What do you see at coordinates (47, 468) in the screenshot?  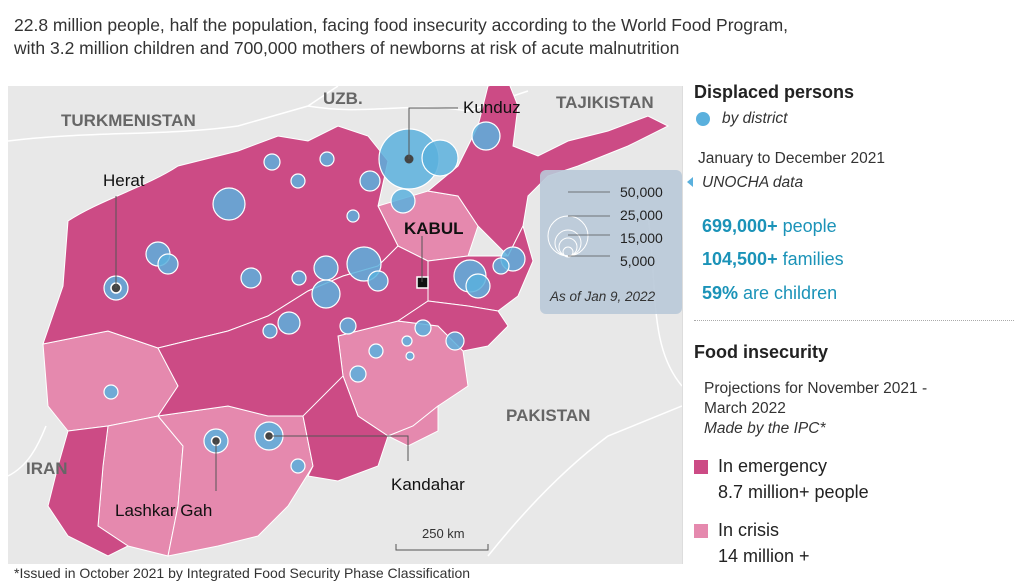 I see `label-iran: IRAN` at bounding box center [47, 468].